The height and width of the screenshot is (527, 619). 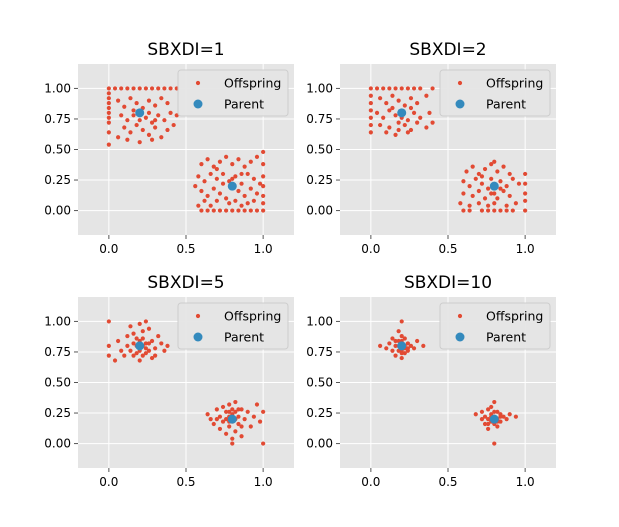 What do you see at coordinates (319, 180) in the screenshot?
I see `y-tick-label: 0.25` at bounding box center [319, 180].